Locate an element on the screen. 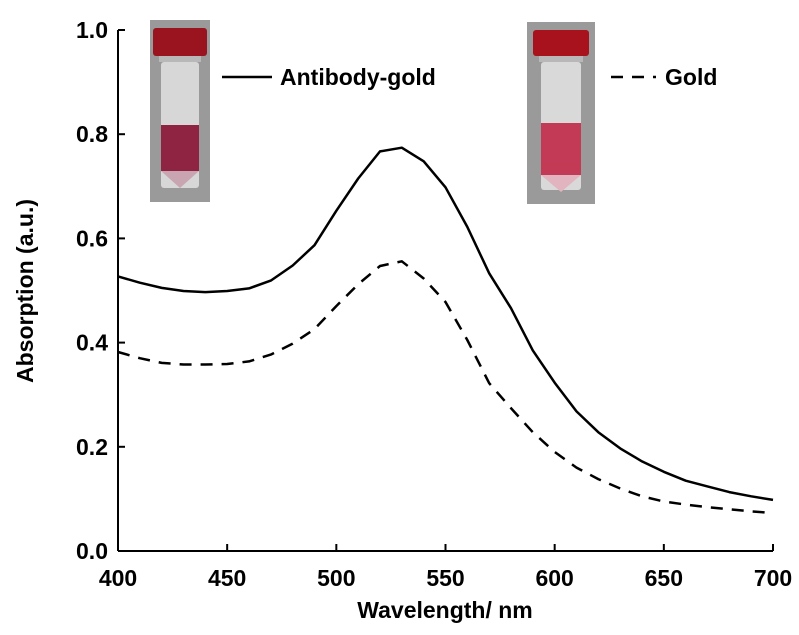  x-tick-label: 650 is located at coordinates (664, 578).